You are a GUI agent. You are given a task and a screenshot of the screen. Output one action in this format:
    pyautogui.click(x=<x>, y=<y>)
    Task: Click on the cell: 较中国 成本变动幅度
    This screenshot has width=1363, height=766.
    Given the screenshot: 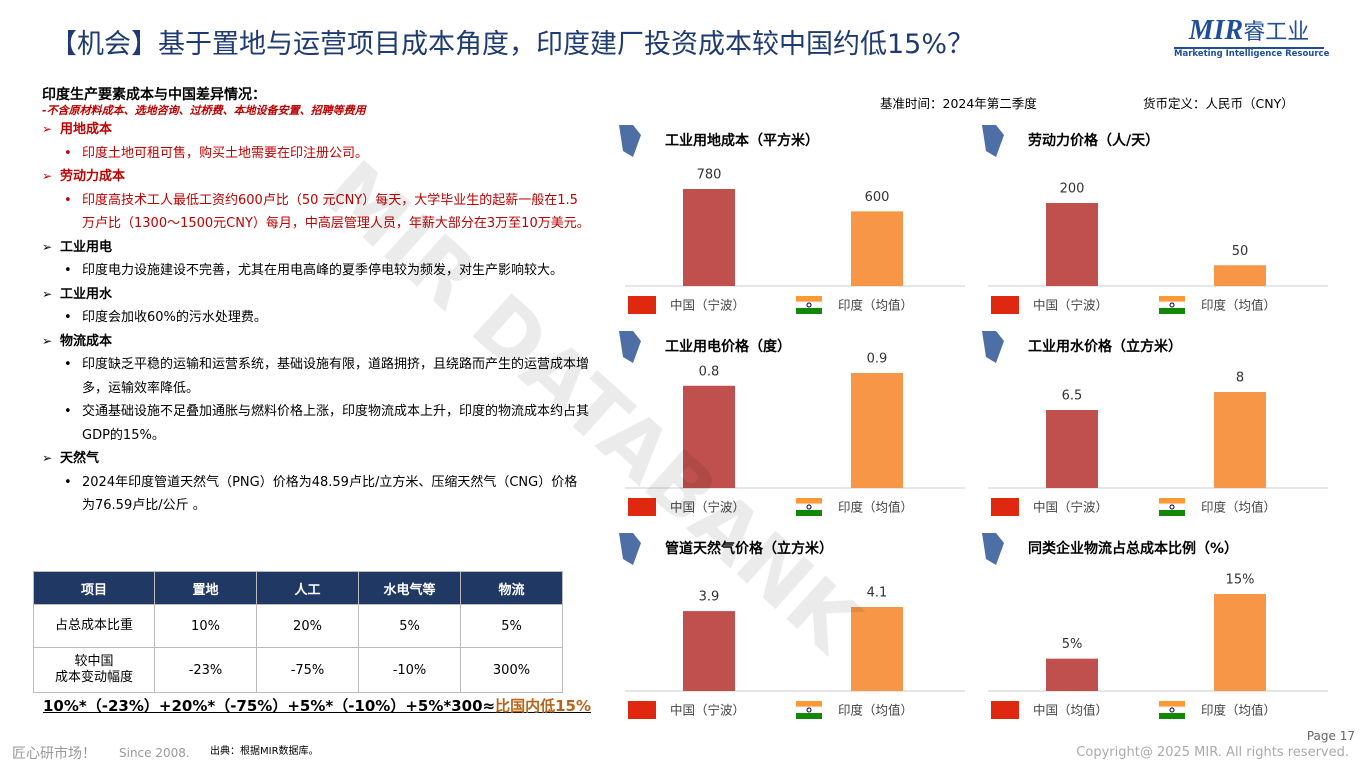 What is the action you would take?
    pyautogui.click(x=94, y=670)
    